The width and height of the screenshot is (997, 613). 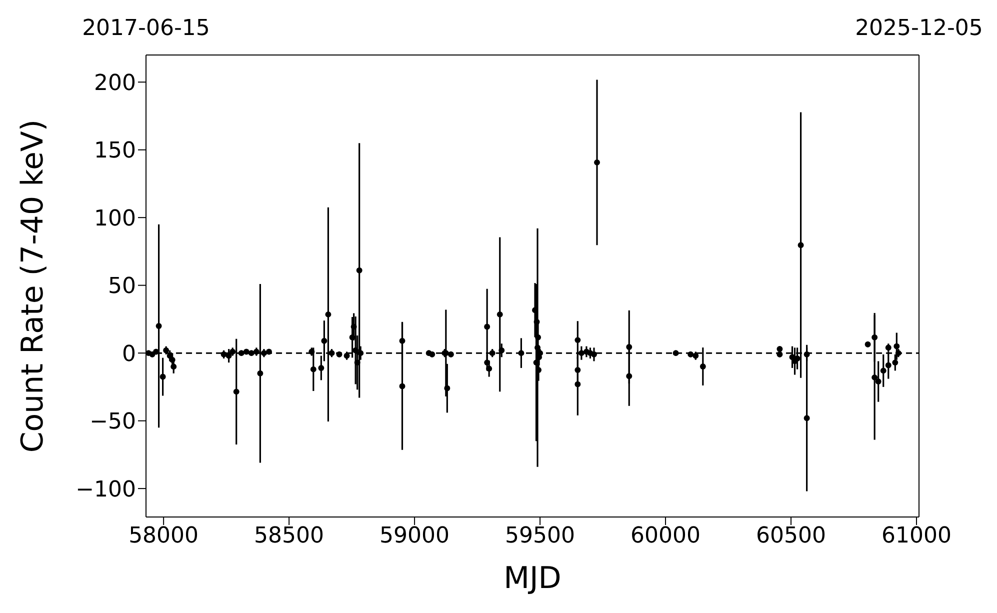 I want to click on x-tick-label: 60000, so click(x=665, y=536).